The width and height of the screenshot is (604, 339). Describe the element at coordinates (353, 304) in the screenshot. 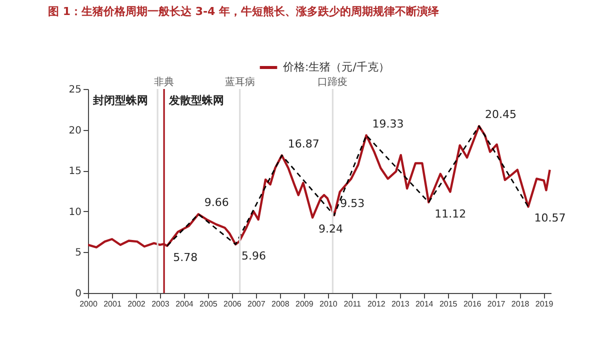

I see `x-tick-label: 2011` at that location.